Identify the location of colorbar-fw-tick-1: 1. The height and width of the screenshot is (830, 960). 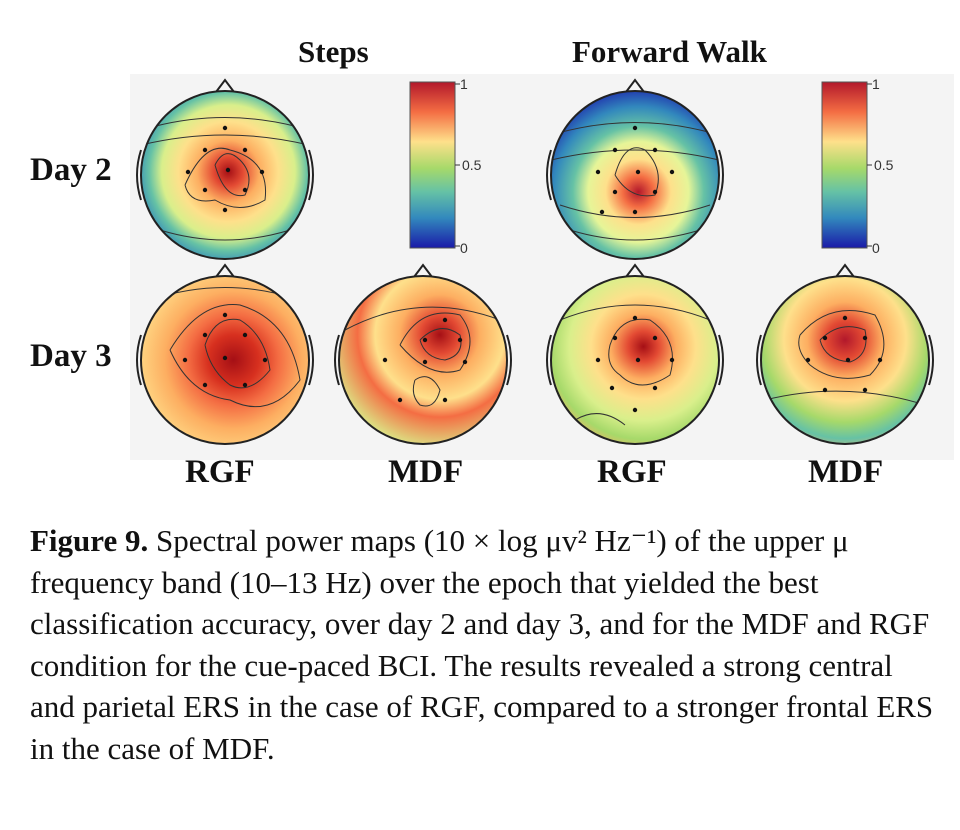
(876, 84).